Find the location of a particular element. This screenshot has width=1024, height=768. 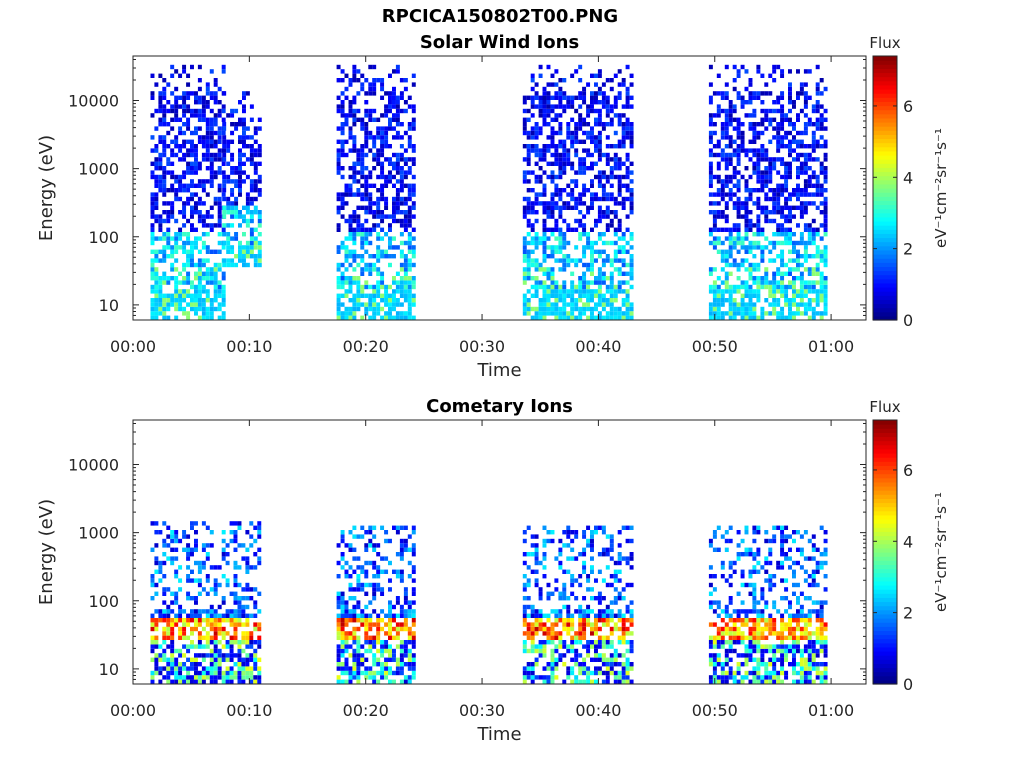

solar-wind-xtick-label: 00:30 is located at coordinates (482, 346).